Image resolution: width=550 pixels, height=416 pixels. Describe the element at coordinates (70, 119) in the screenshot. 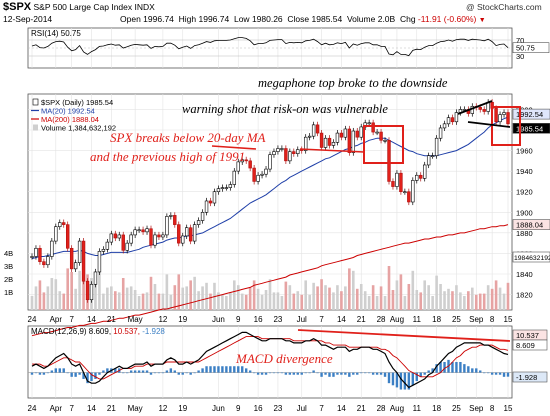

I see `legend-label: MA(200) 1888.04` at that location.